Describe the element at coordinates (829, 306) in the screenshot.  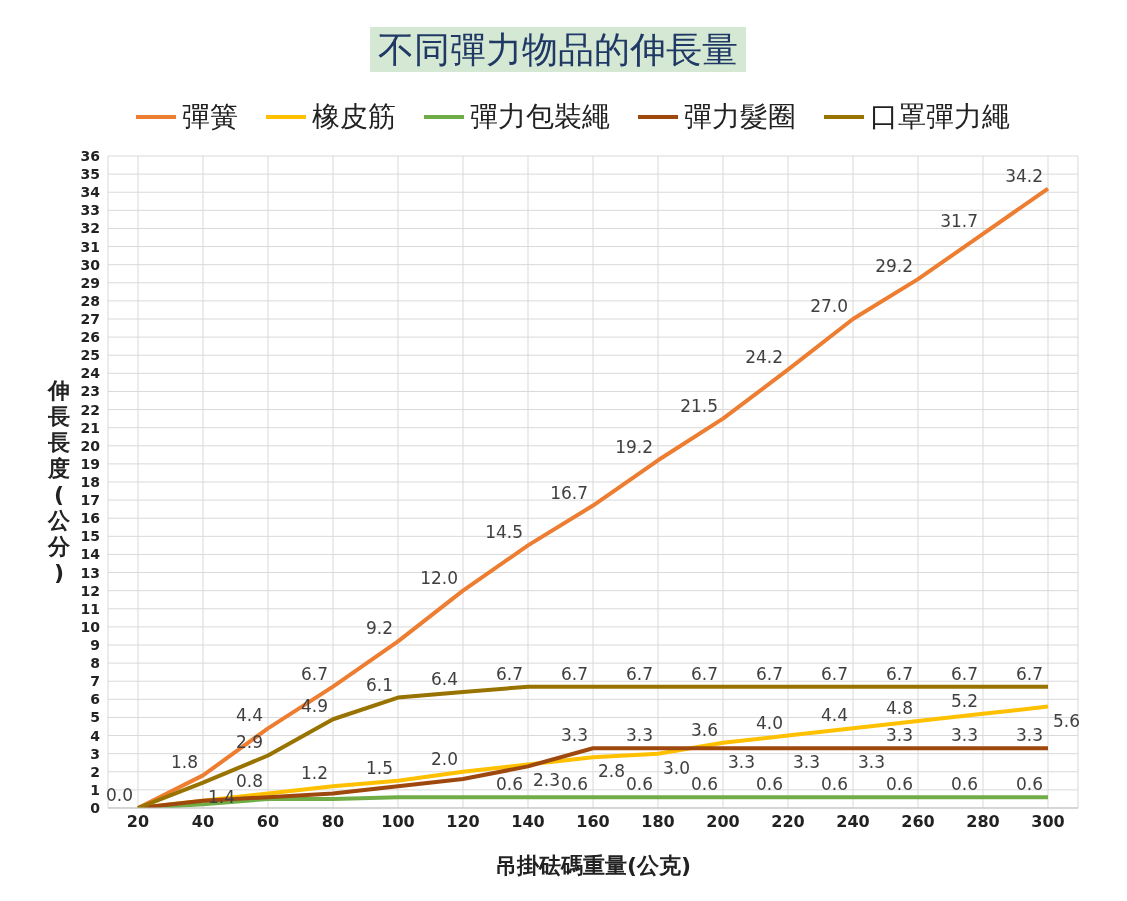
I see `data-label: 27.0` at that location.